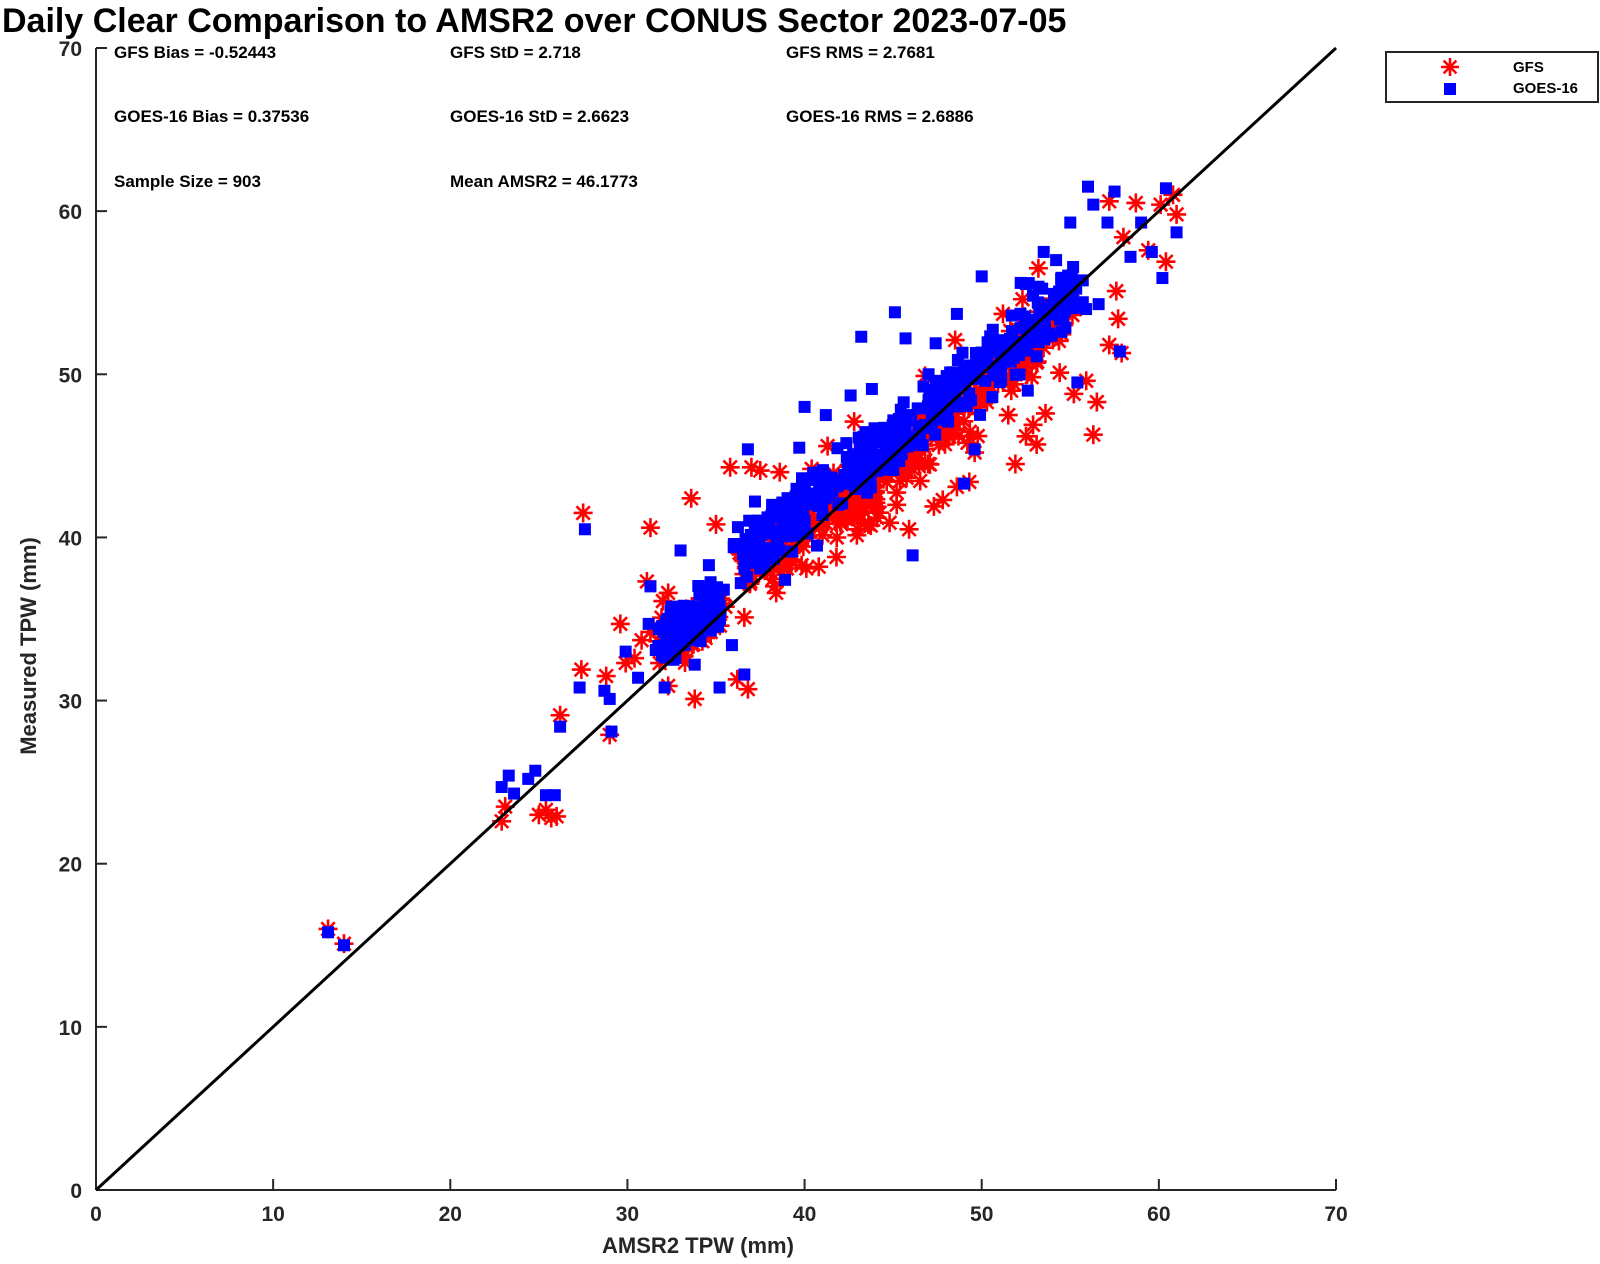 The height and width of the screenshot is (1264, 1600). What do you see at coordinates (28, 646) in the screenshot?
I see `y-axis-label: Measured TPW (mm)` at bounding box center [28, 646].